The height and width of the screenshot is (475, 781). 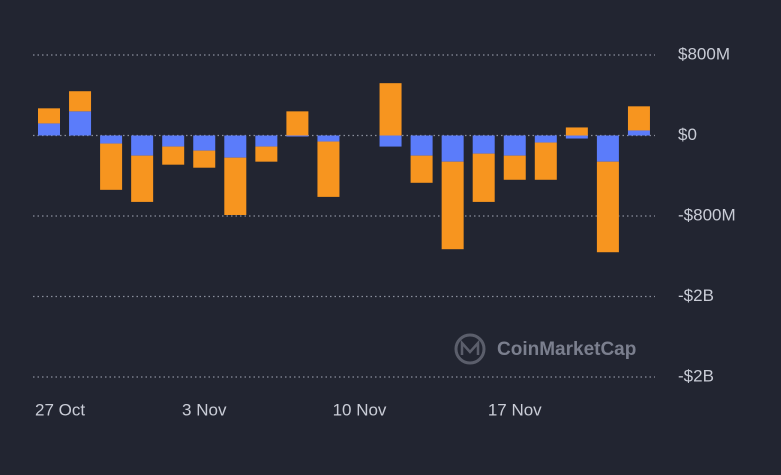 I want to click on x-tick-label: 17 Nov, so click(x=515, y=409).